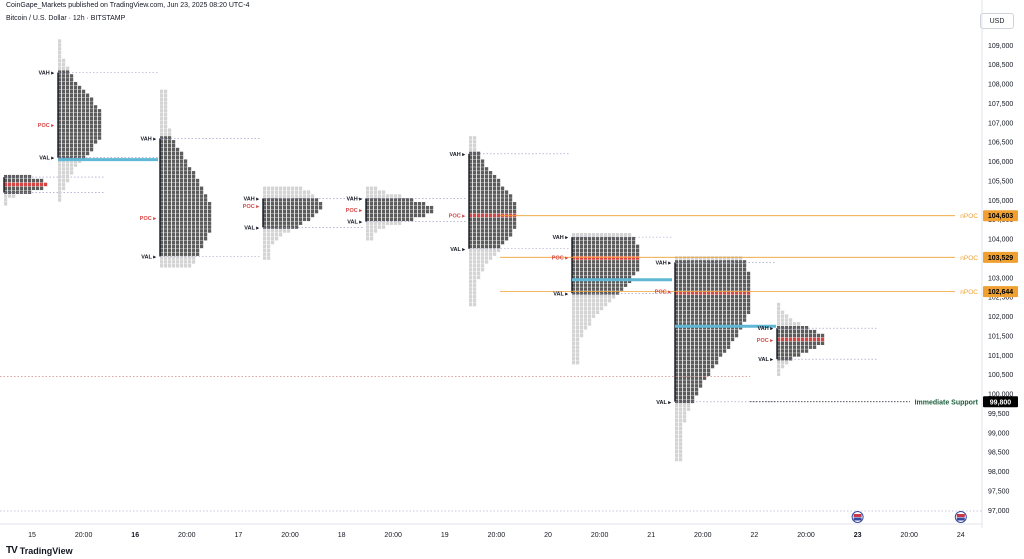 The image size is (1024, 559). What do you see at coordinates (997, 21) in the screenshot?
I see `currency-badge: USD` at bounding box center [997, 21].